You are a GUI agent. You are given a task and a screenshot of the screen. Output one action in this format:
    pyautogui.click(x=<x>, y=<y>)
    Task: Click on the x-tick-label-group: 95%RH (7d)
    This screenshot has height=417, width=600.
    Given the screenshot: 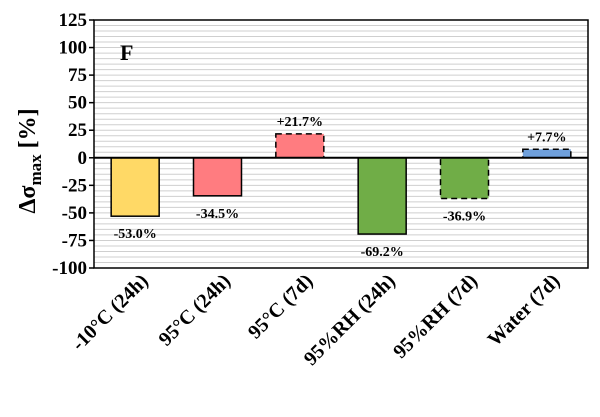 What is the action you would take?
    pyautogui.click(x=435, y=316)
    